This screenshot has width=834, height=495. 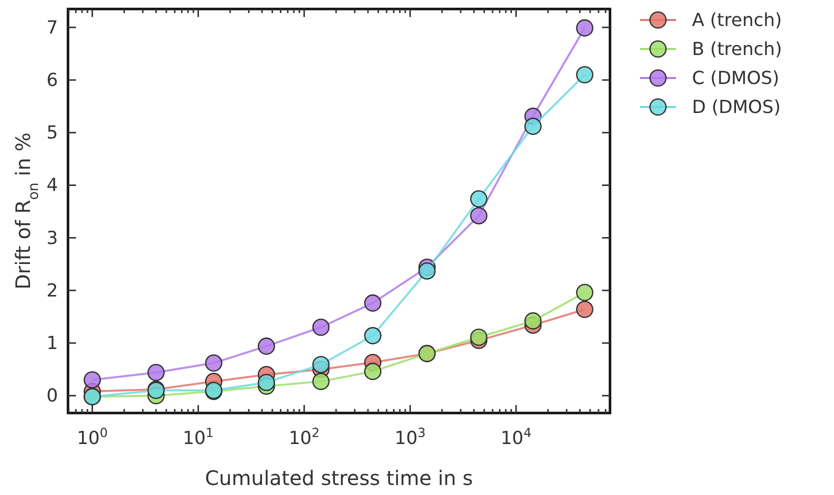 I want to click on legend-label: A (trench), so click(x=737, y=20).